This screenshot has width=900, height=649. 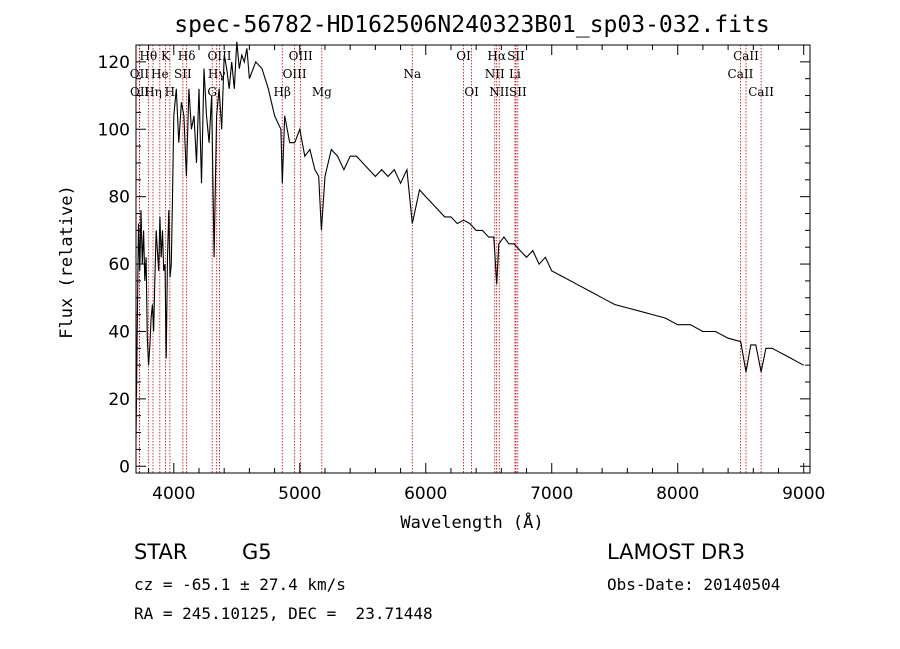 What do you see at coordinates (496, 56) in the screenshot?
I see `line-label-19: Hα` at bounding box center [496, 56].